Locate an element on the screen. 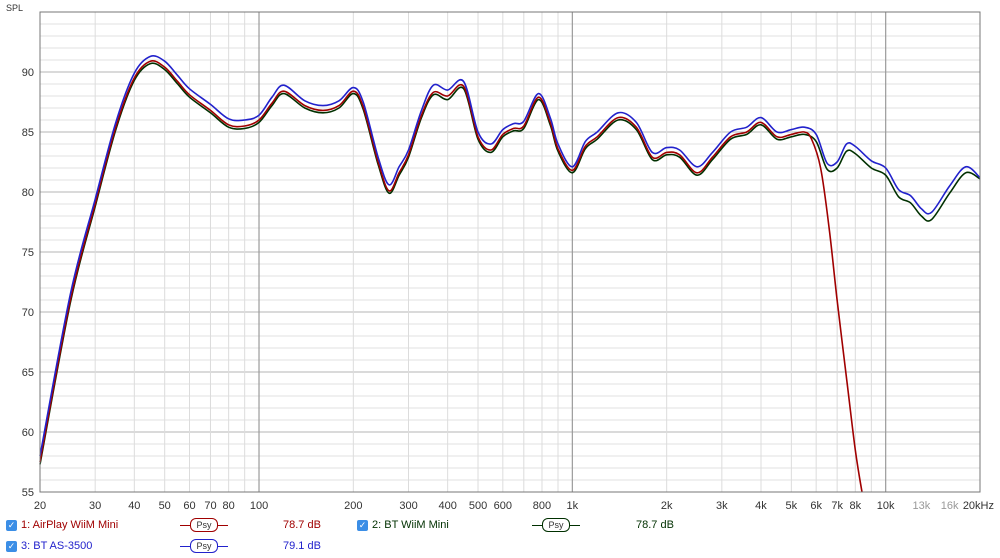 The image size is (1000, 558). x-tick-label: 200 is located at coordinates (353, 506).